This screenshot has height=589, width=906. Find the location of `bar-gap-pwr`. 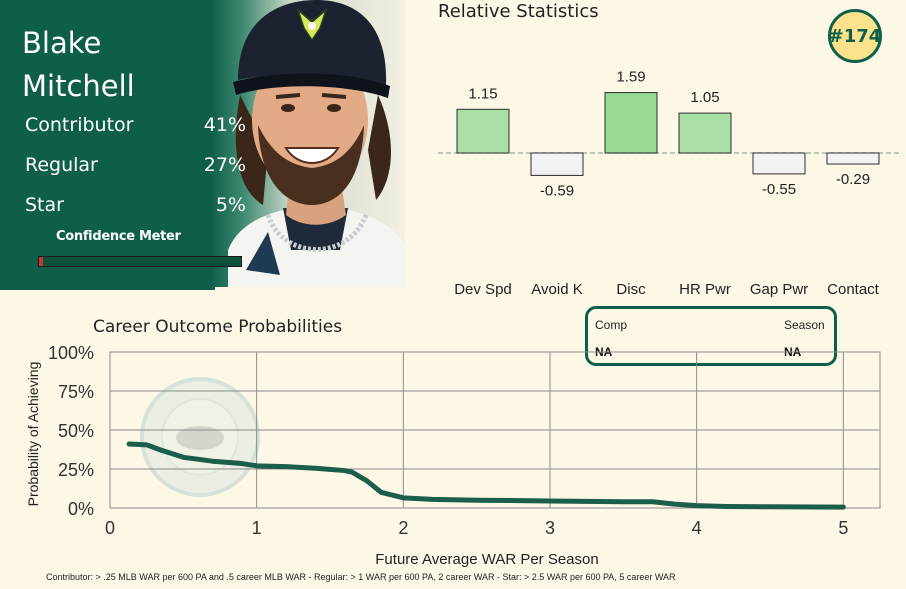

bar-gap-pwr is located at coordinates (779, 163).